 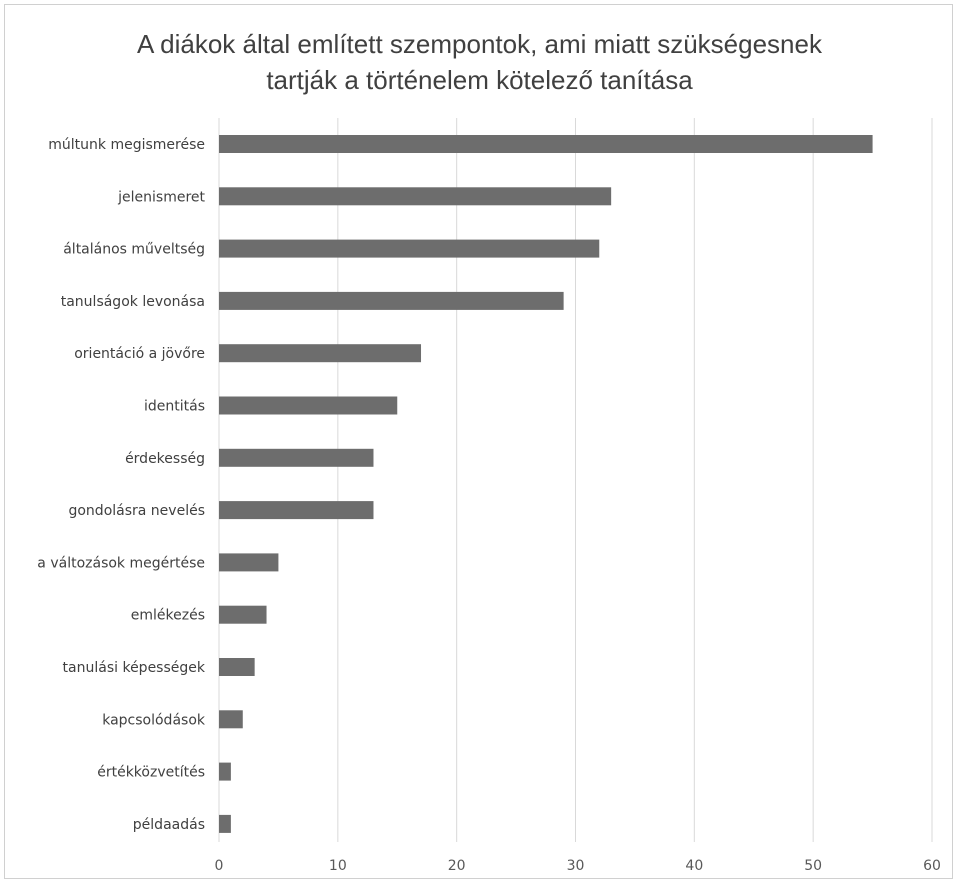 I want to click on category-label: jelenismeret, so click(x=161, y=197).